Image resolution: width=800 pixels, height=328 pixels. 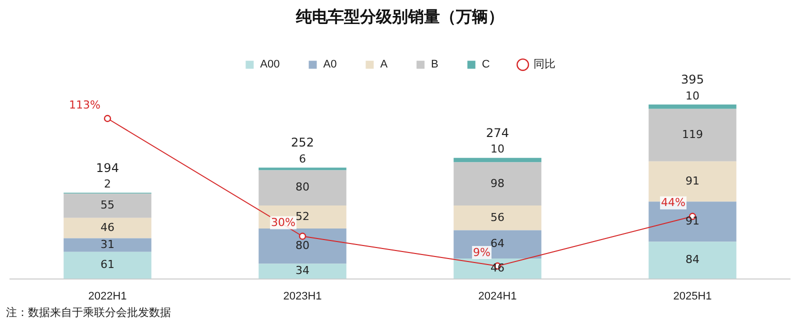 I want to click on data-label: 61, so click(x=107, y=265).